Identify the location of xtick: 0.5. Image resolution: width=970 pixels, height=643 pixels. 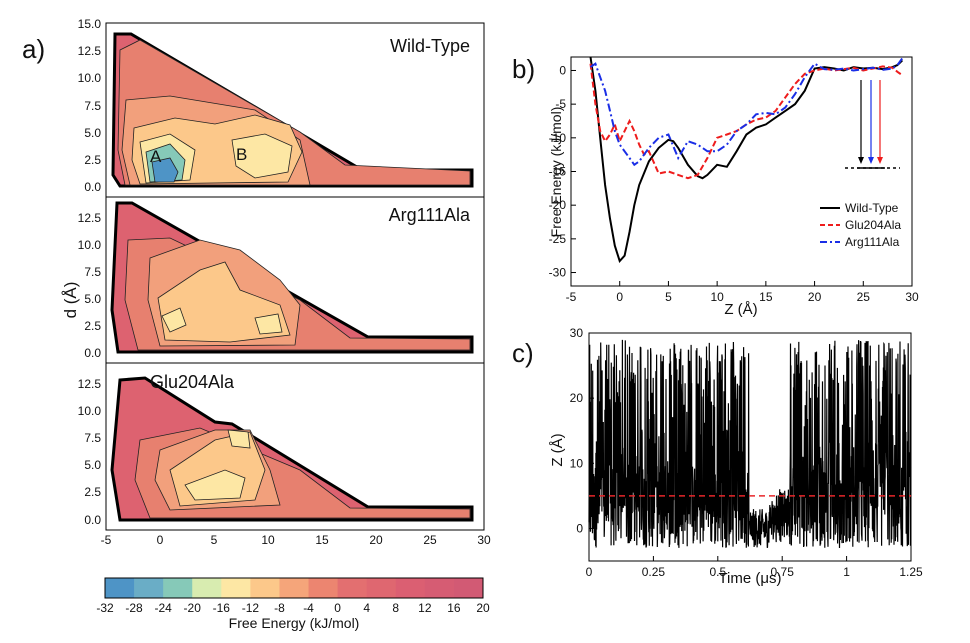
(717, 572).